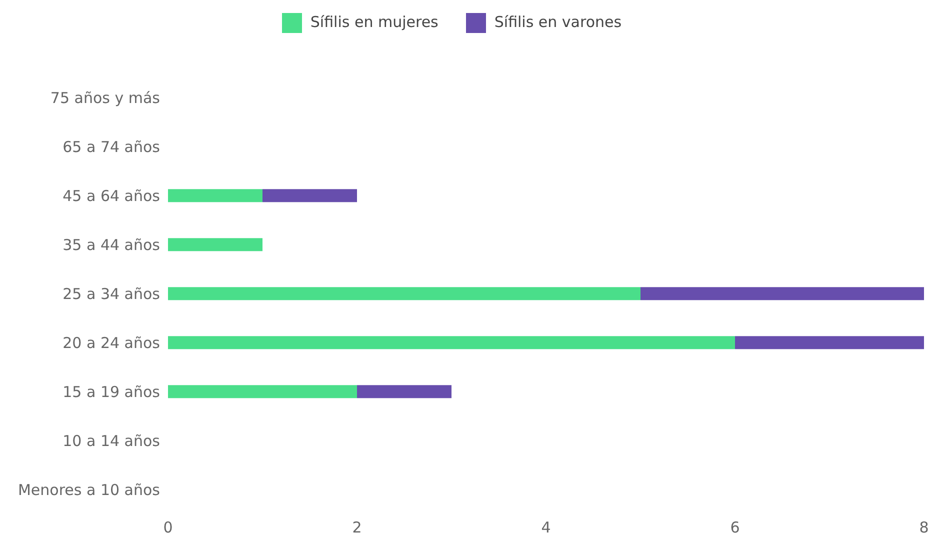 Image resolution: width=940 pixels, height=557 pixels. I want to click on y-tick-label: 10 a 14 años, so click(111, 441).